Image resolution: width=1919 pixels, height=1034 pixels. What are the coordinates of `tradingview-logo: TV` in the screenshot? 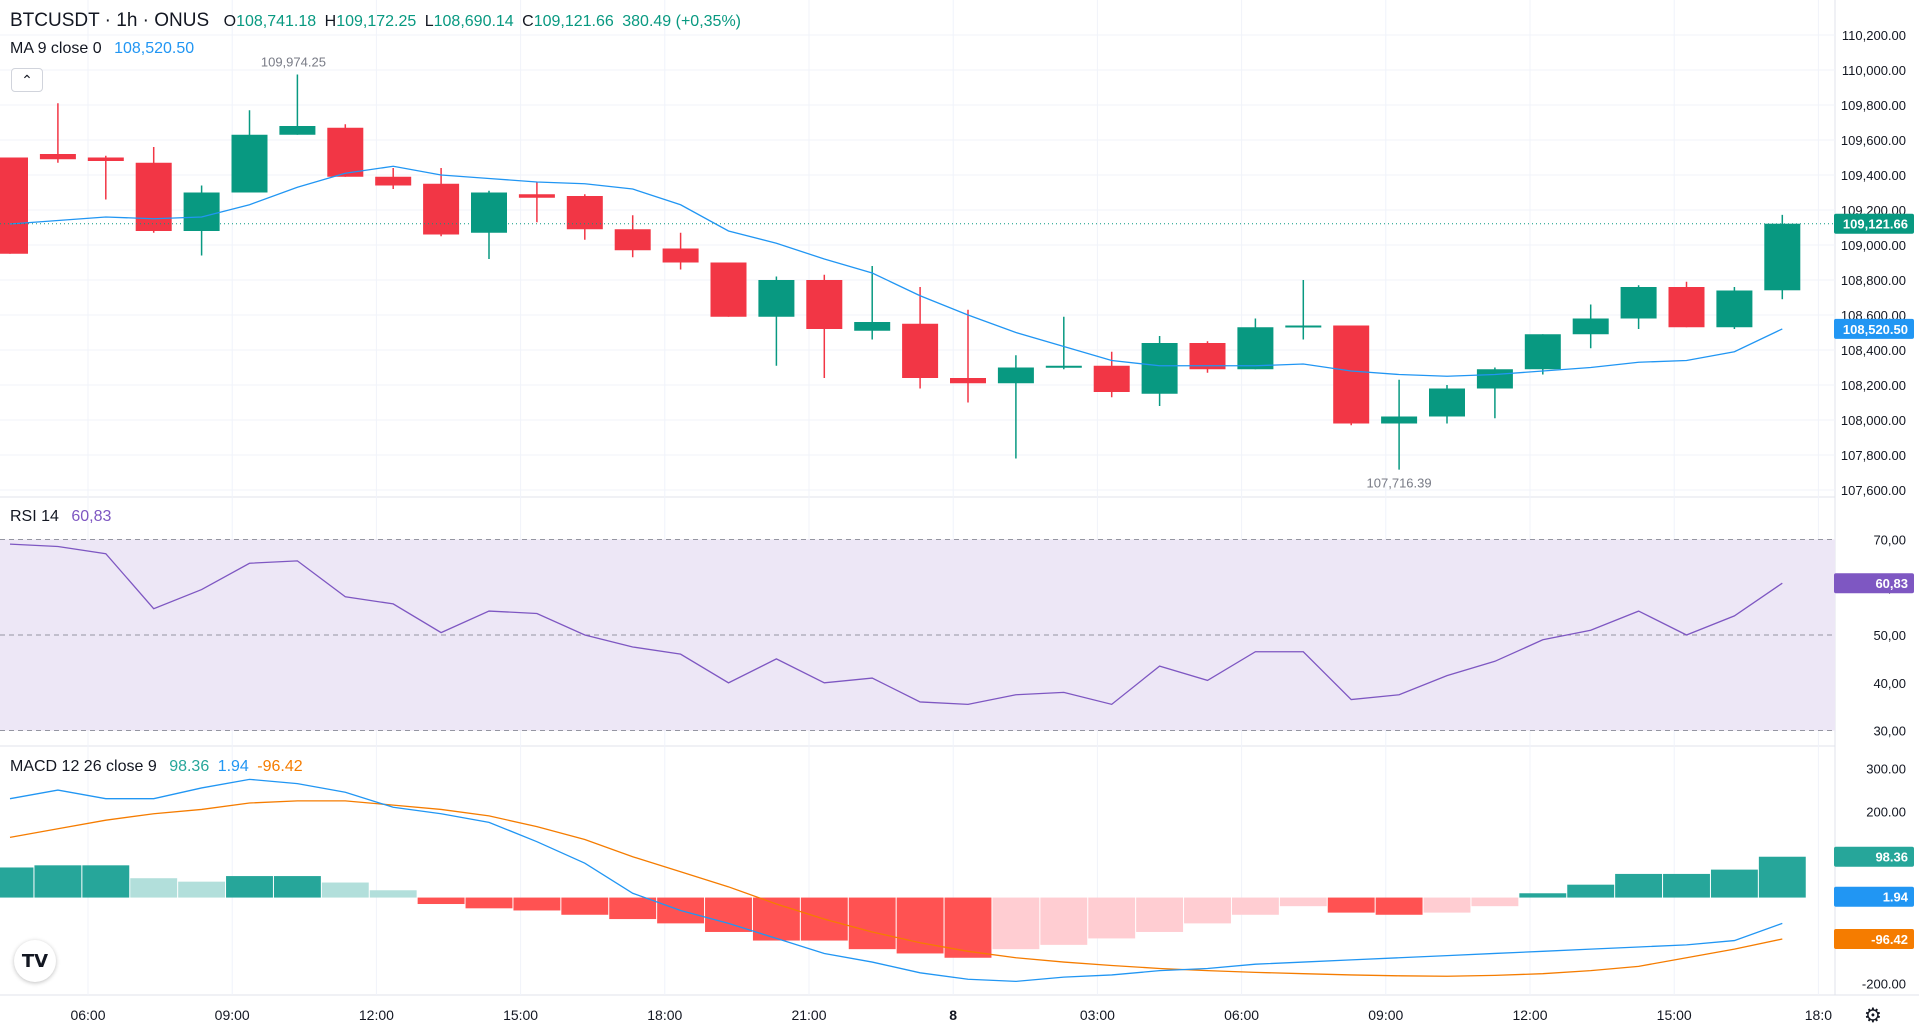 It's located at (35, 961).